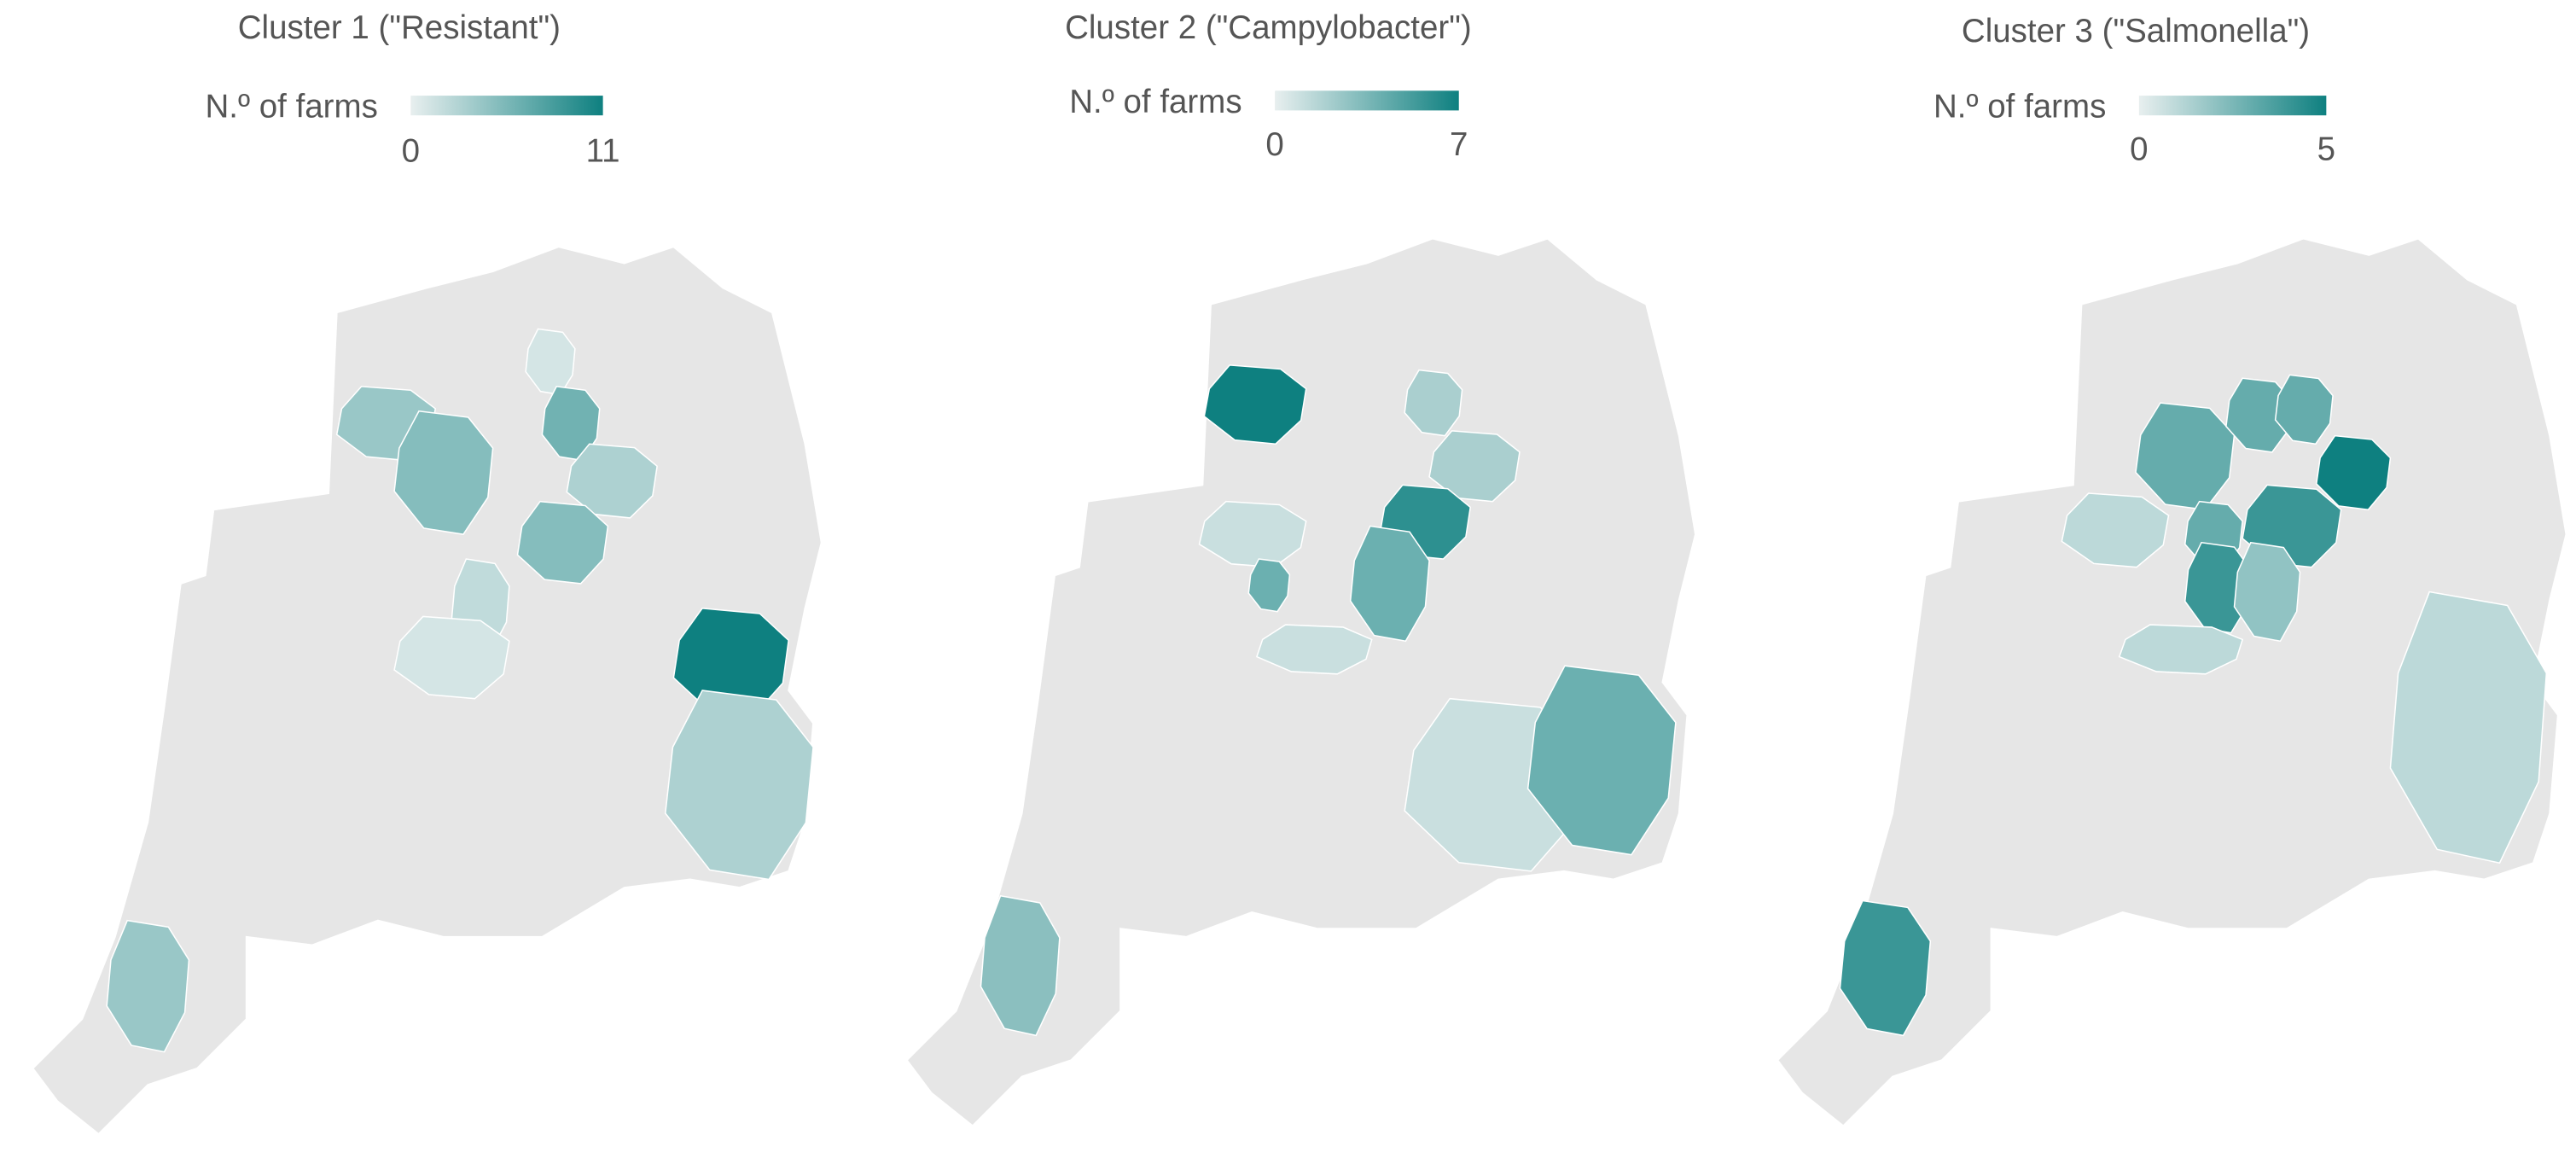 Image resolution: width=2576 pixels, height=1164 pixels. What do you see at coordinates (1268, 27) in the screenshot?
I see `map-title: Cluster 2 ("Campylobacter")` at bounding box center [1268, 27].